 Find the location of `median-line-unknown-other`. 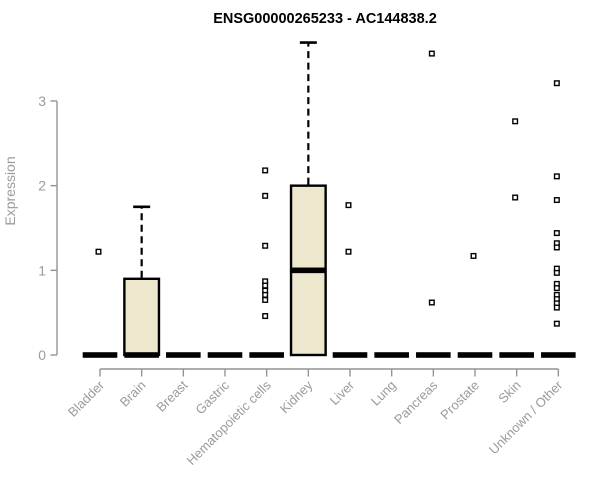

median-line-unknown-other is located at coordinates (558, 355).